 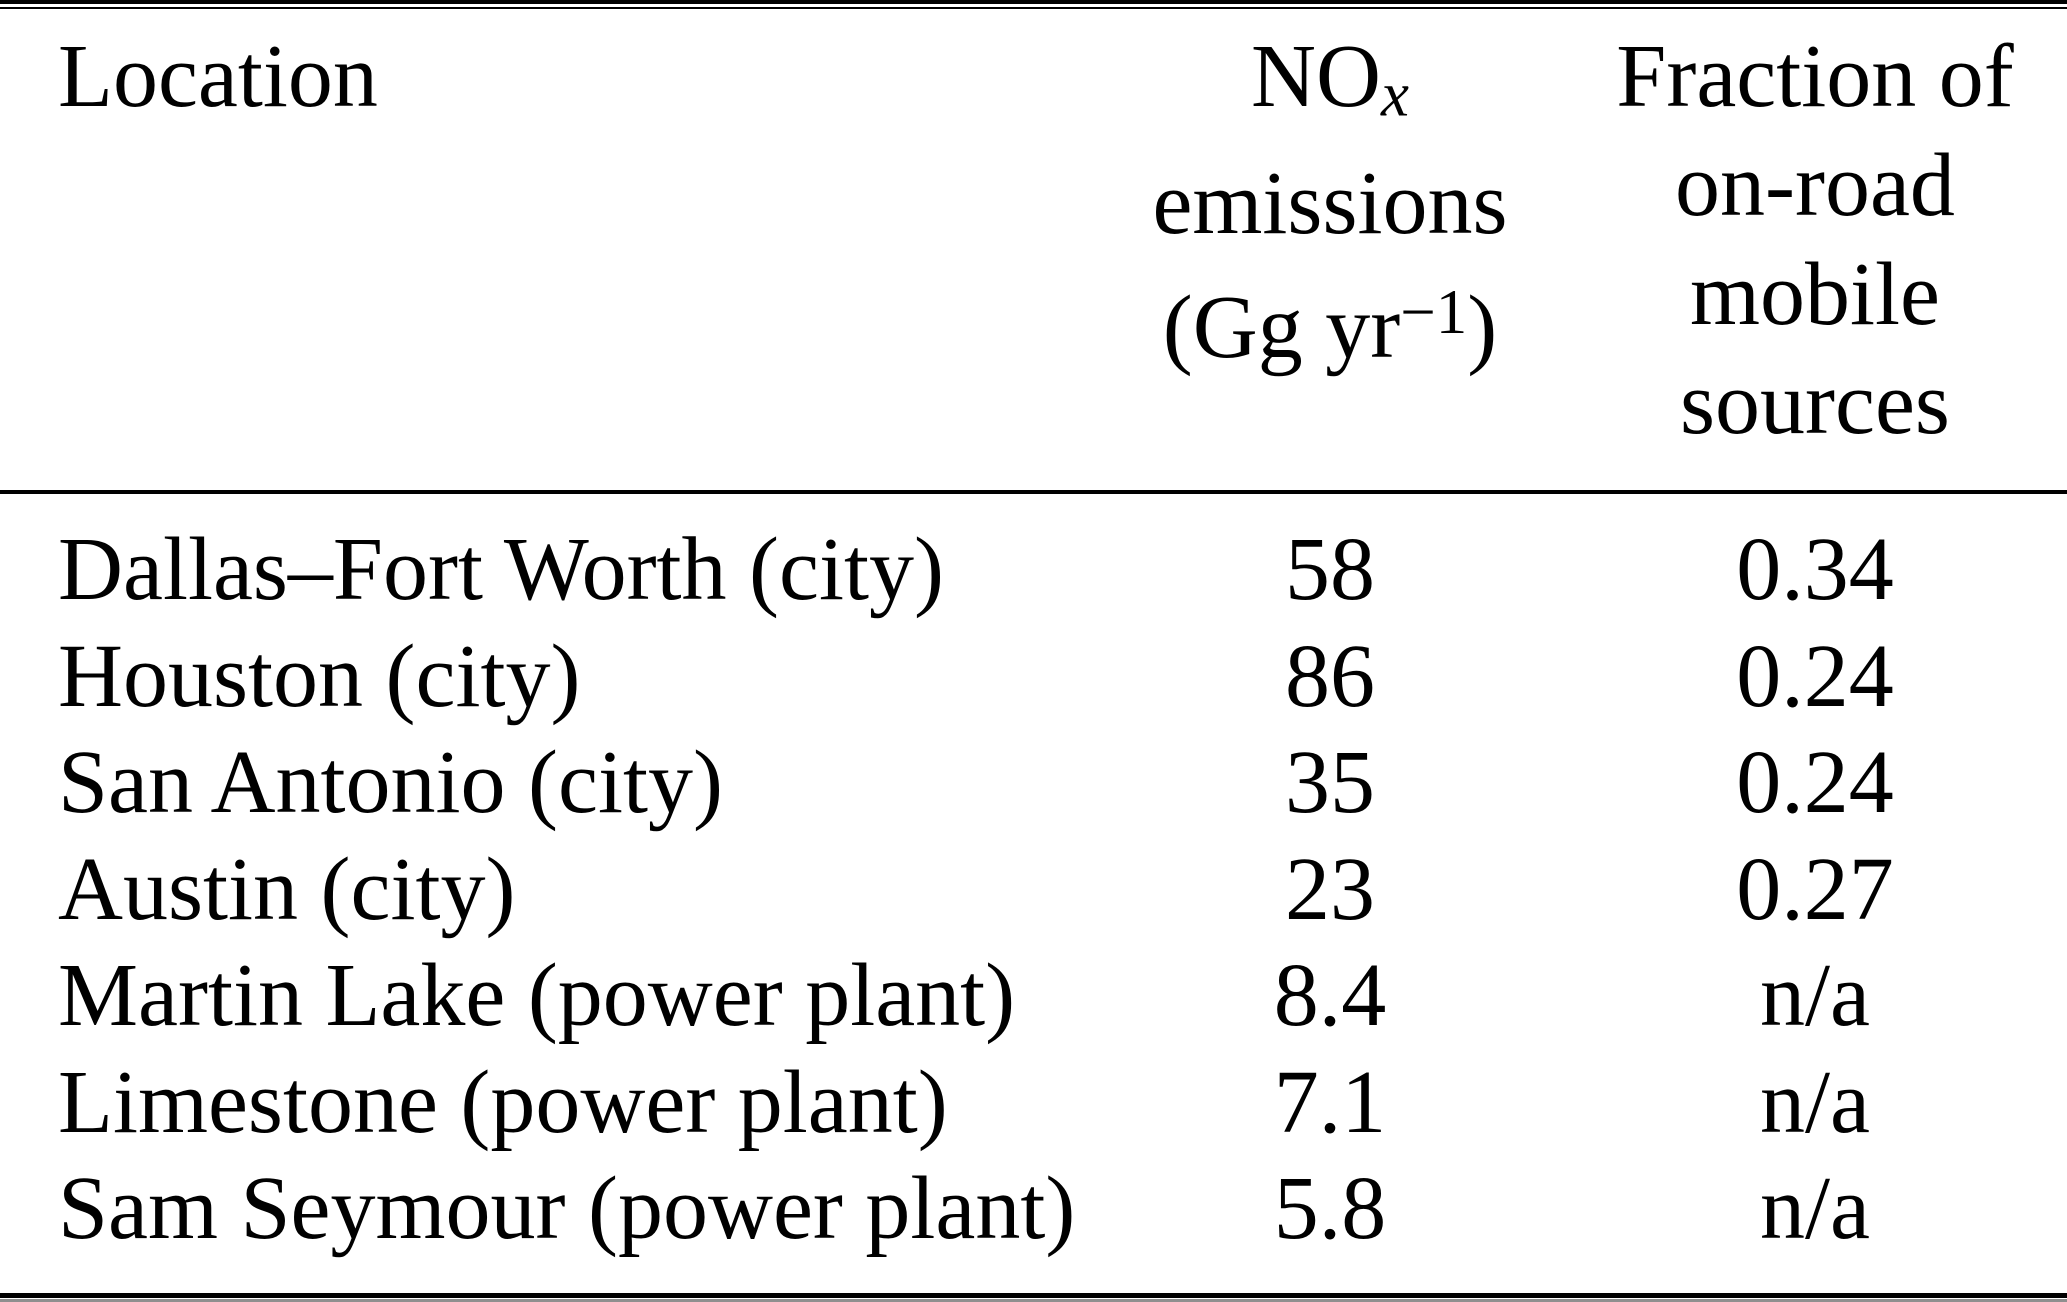 I want to click on location-cell: San Antonio (city), so click(x=390, y=782).